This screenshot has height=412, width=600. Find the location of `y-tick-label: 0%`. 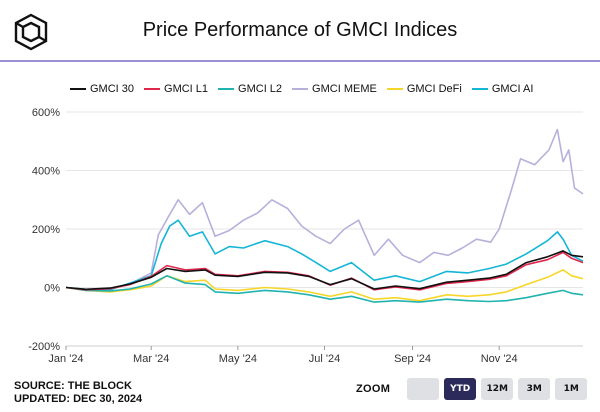

y-tick-label: 0% is located at coordinates (52, 289).